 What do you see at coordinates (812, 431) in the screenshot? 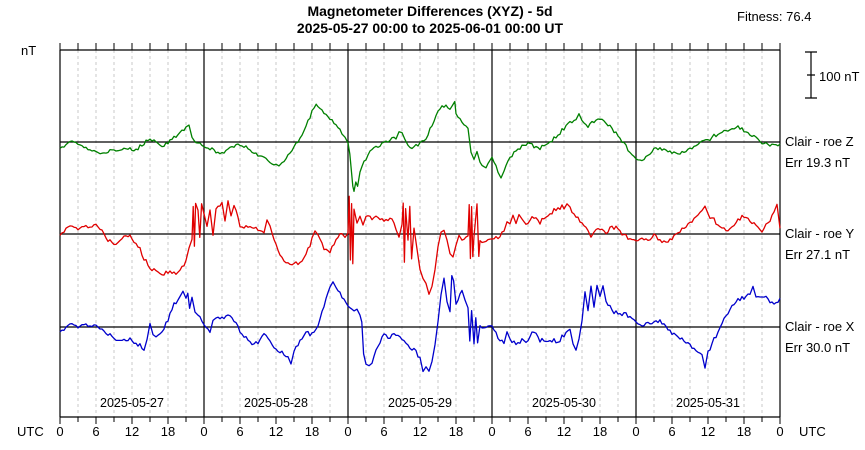
I see `x-axis-unit-right: UTC` at bounding box center [812, 431].